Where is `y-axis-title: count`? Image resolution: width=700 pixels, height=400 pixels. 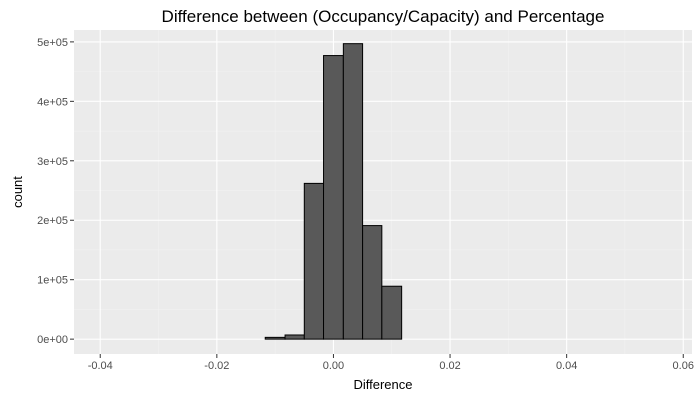 y-axis-title: count is located at coordinates (17, 192).